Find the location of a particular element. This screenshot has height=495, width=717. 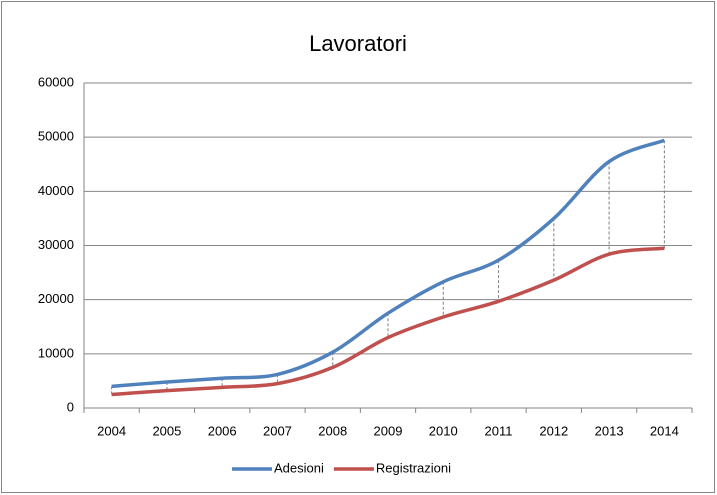

y-tick-label: 60000 is located at coordinates (56, 81).